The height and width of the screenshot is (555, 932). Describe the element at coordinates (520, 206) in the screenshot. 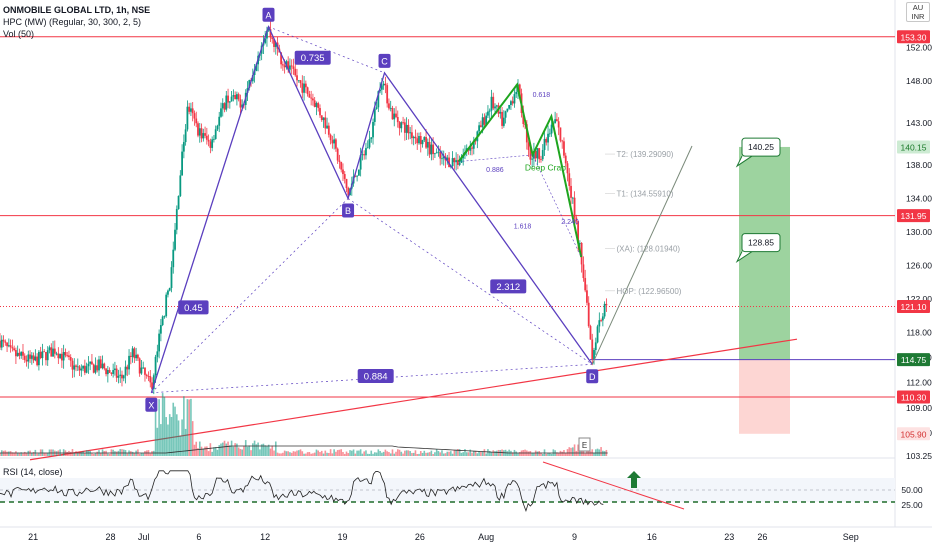

I see `harmonic-helper` at that location.